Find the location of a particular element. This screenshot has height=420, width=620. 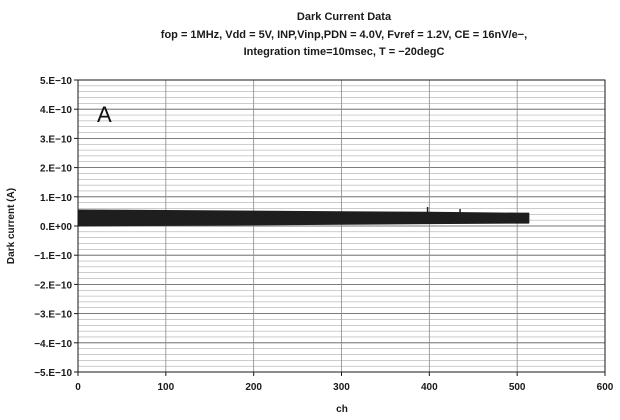

x-tick-label: 100 is located at coordinates (165, 387).